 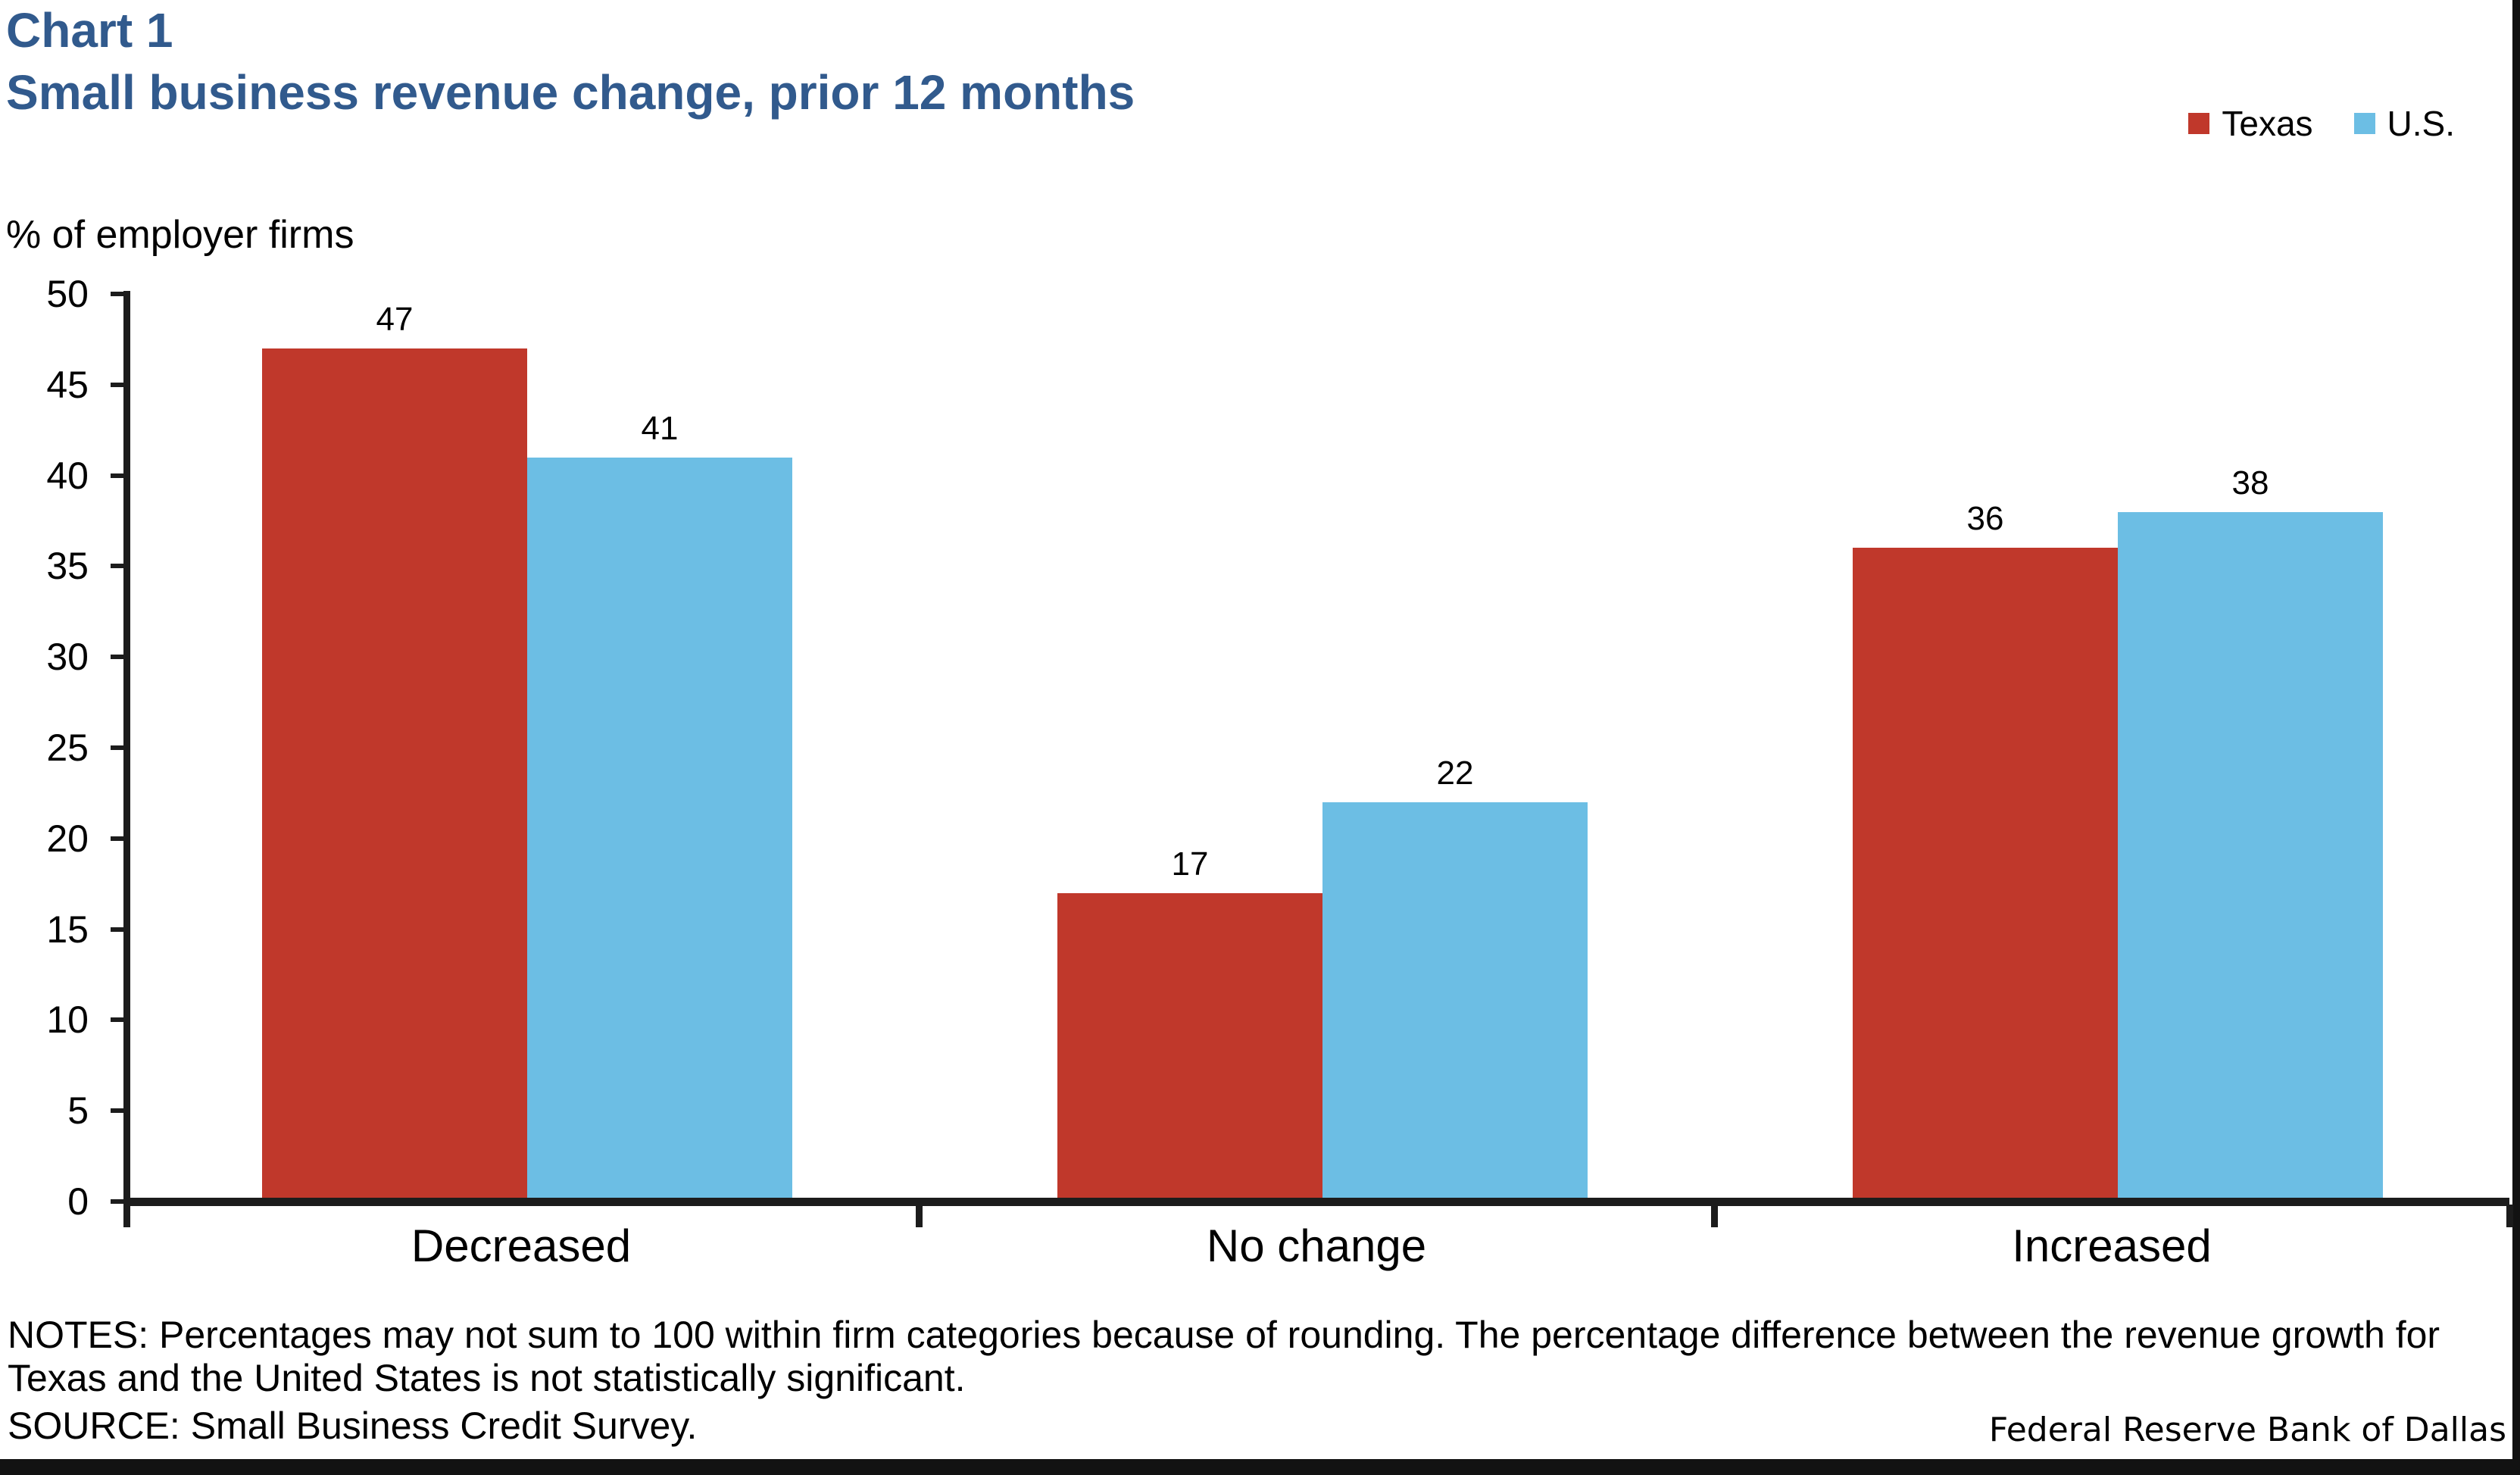 What do you see at coordinates (2516, 737) in the screenshot?
I see `right-edge-strip` at bounding box center [2516, 737].